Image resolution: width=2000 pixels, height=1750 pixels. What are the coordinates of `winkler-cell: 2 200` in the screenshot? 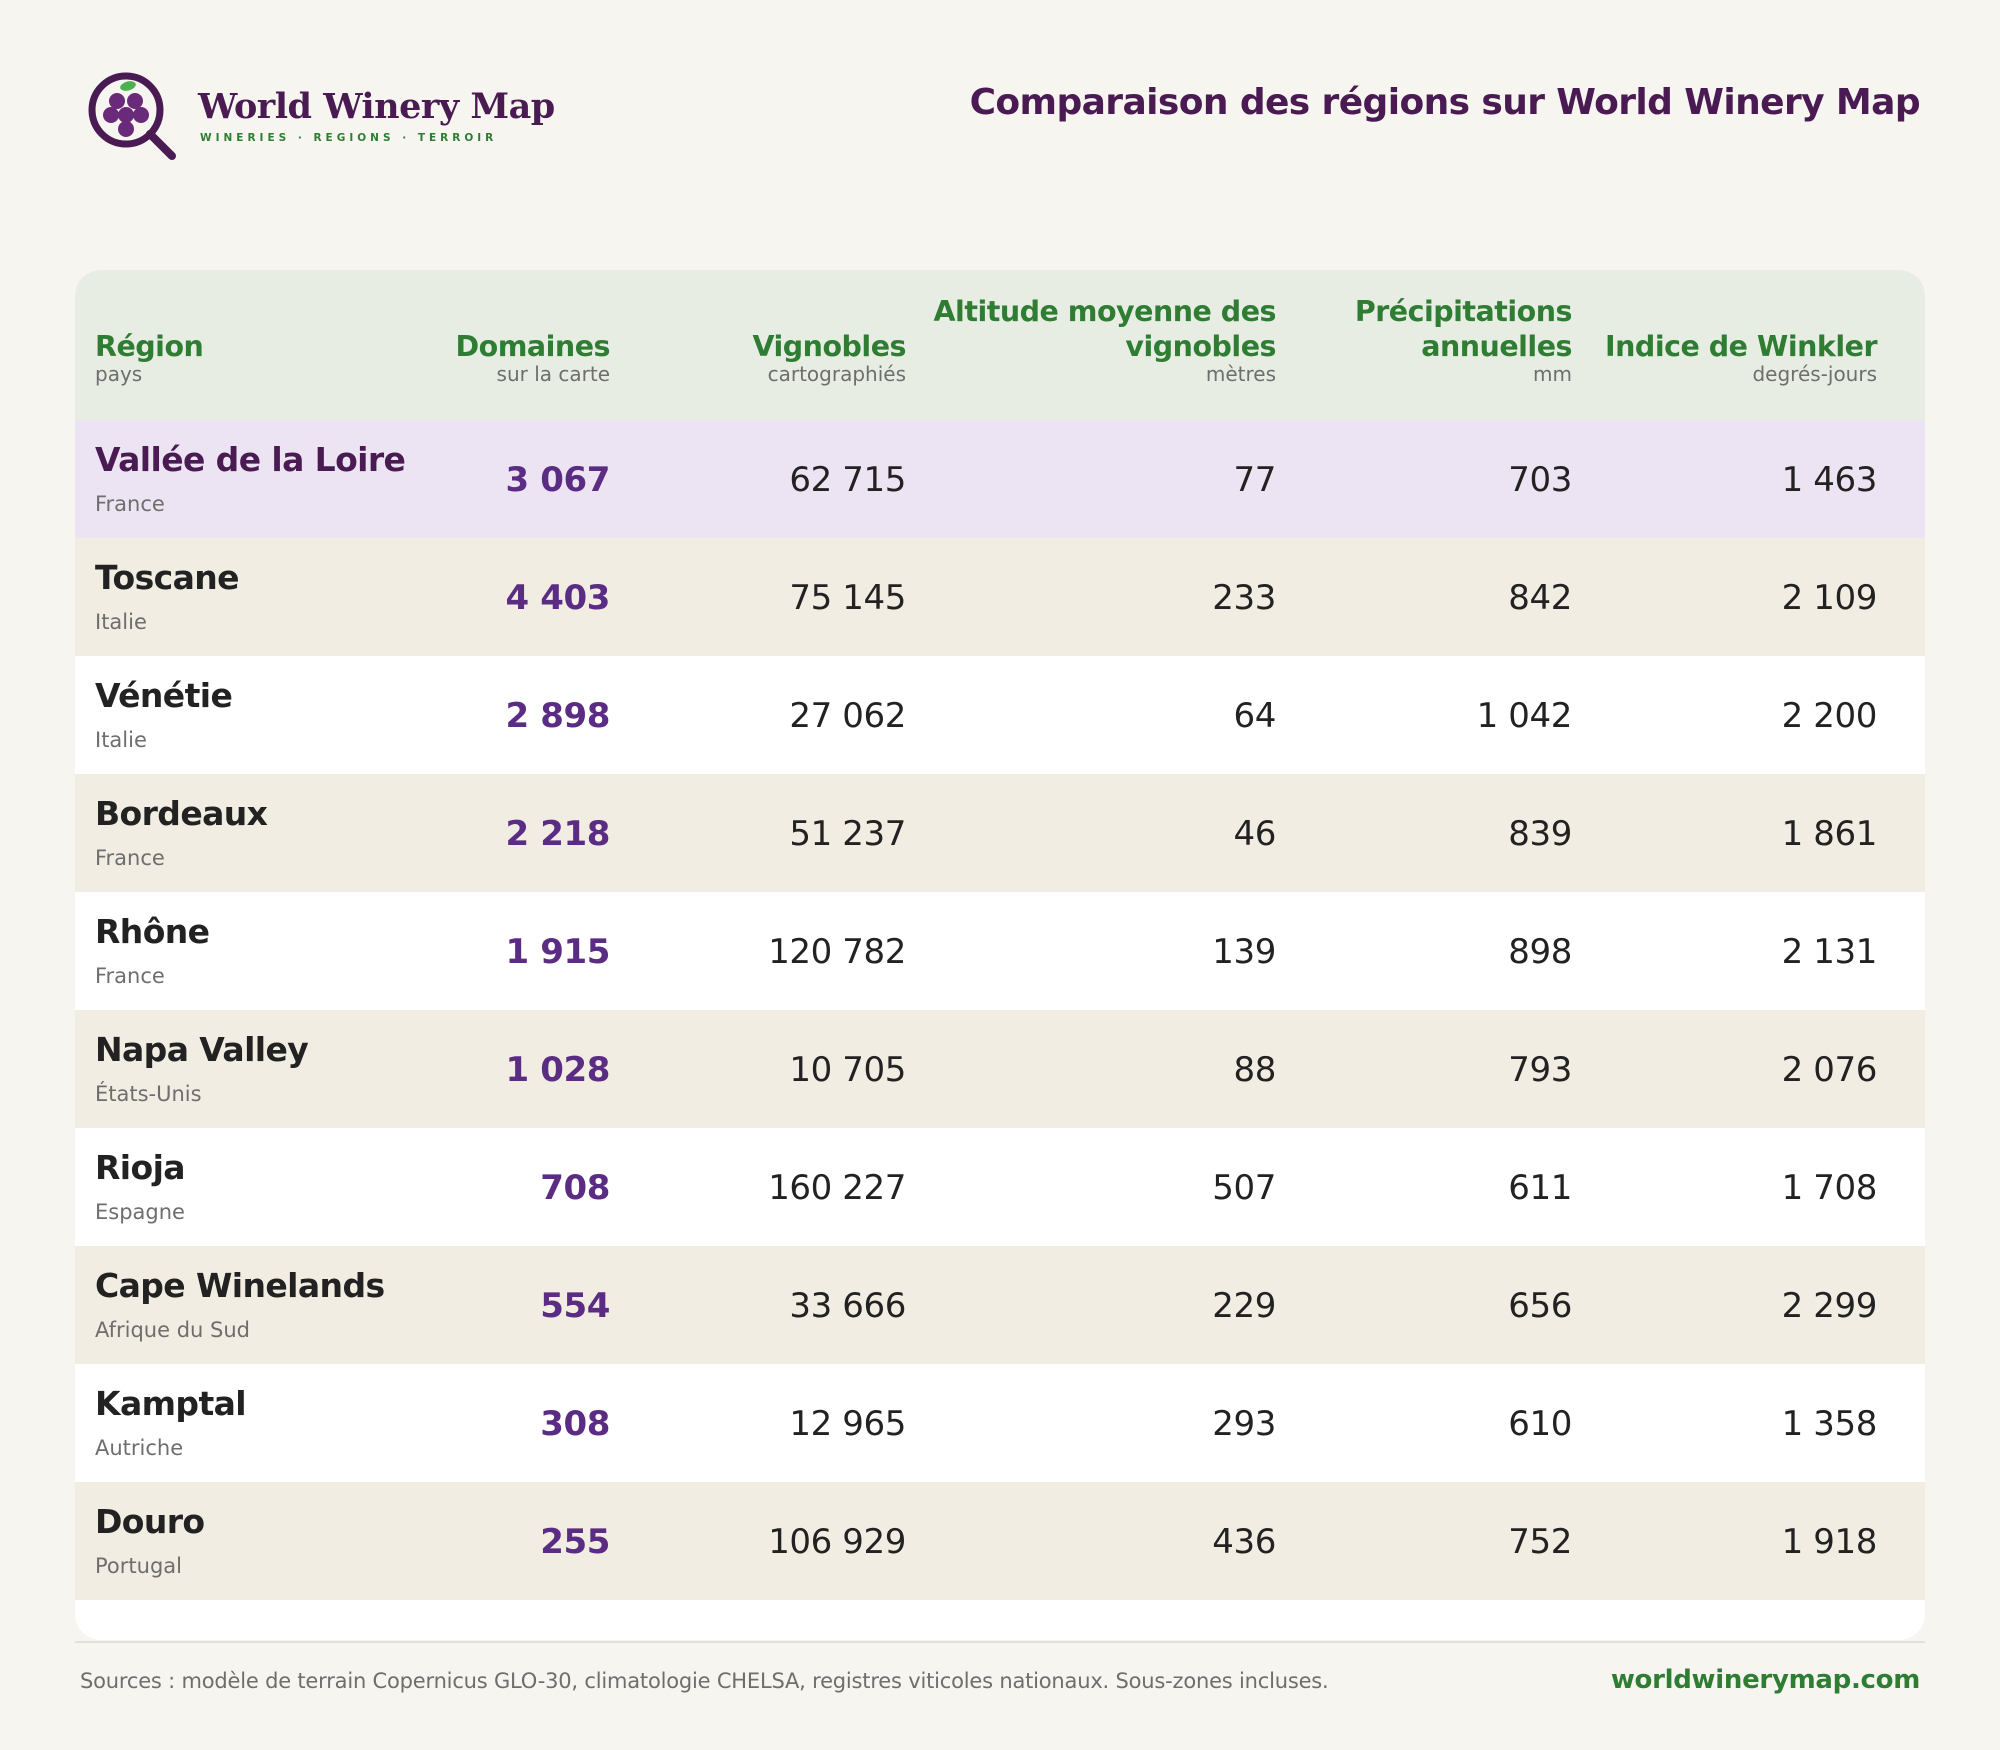 It's located at (1725, 715).